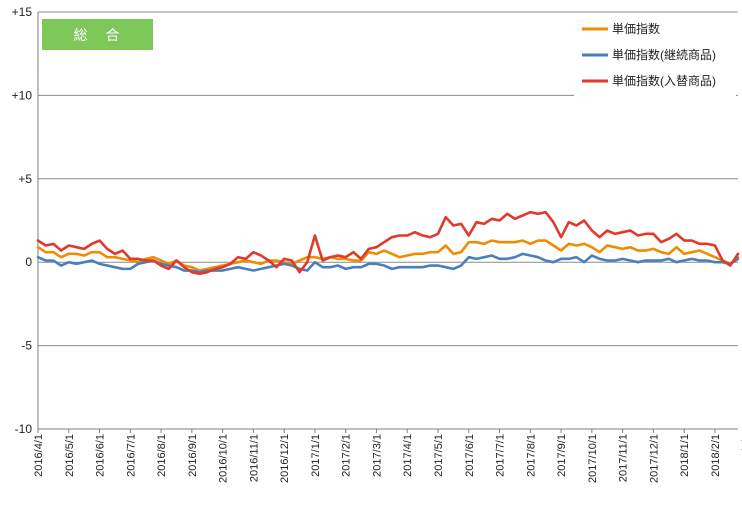 The width and height of the screenshot is (742, 509). I want to click on x-tick-label: 2016/10/1, so click(224, 458).